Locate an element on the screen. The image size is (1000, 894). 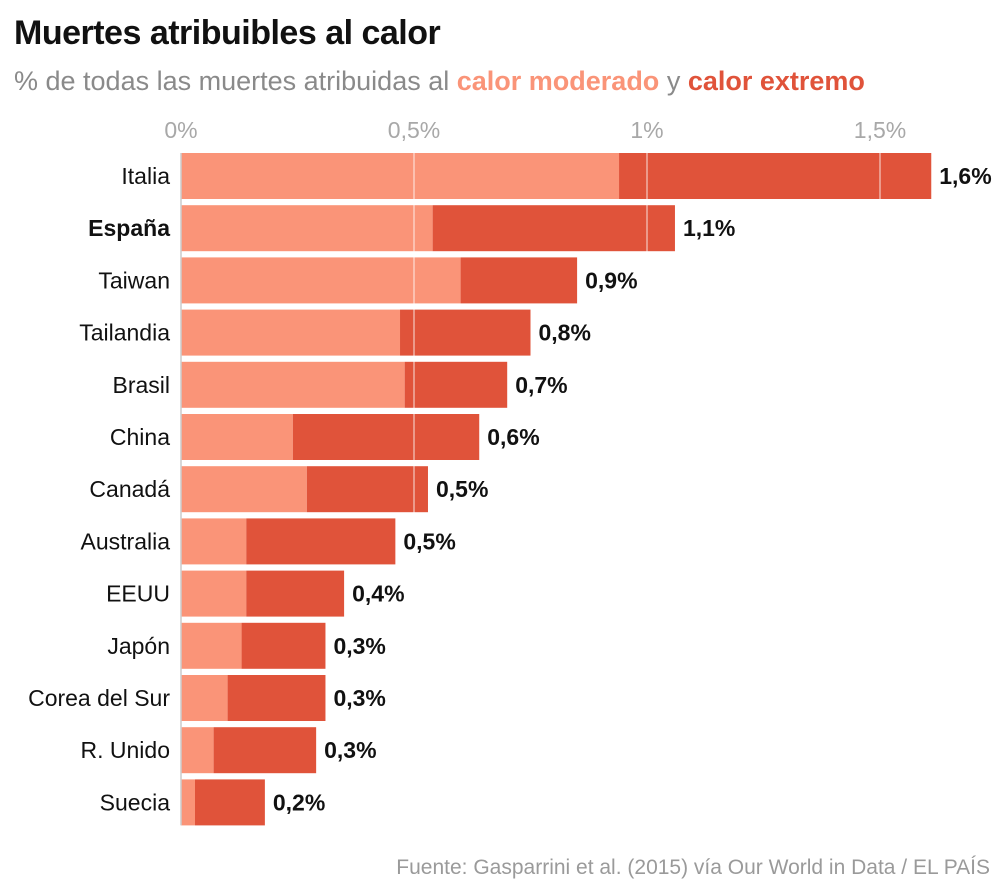
category-label: R. Unido is located at coordinates (125, 750).